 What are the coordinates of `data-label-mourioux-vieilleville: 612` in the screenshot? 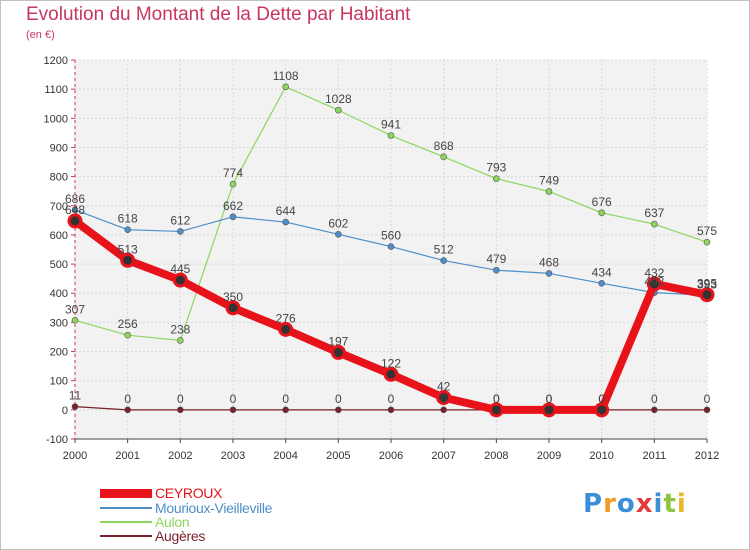 It's located at (180, 220).